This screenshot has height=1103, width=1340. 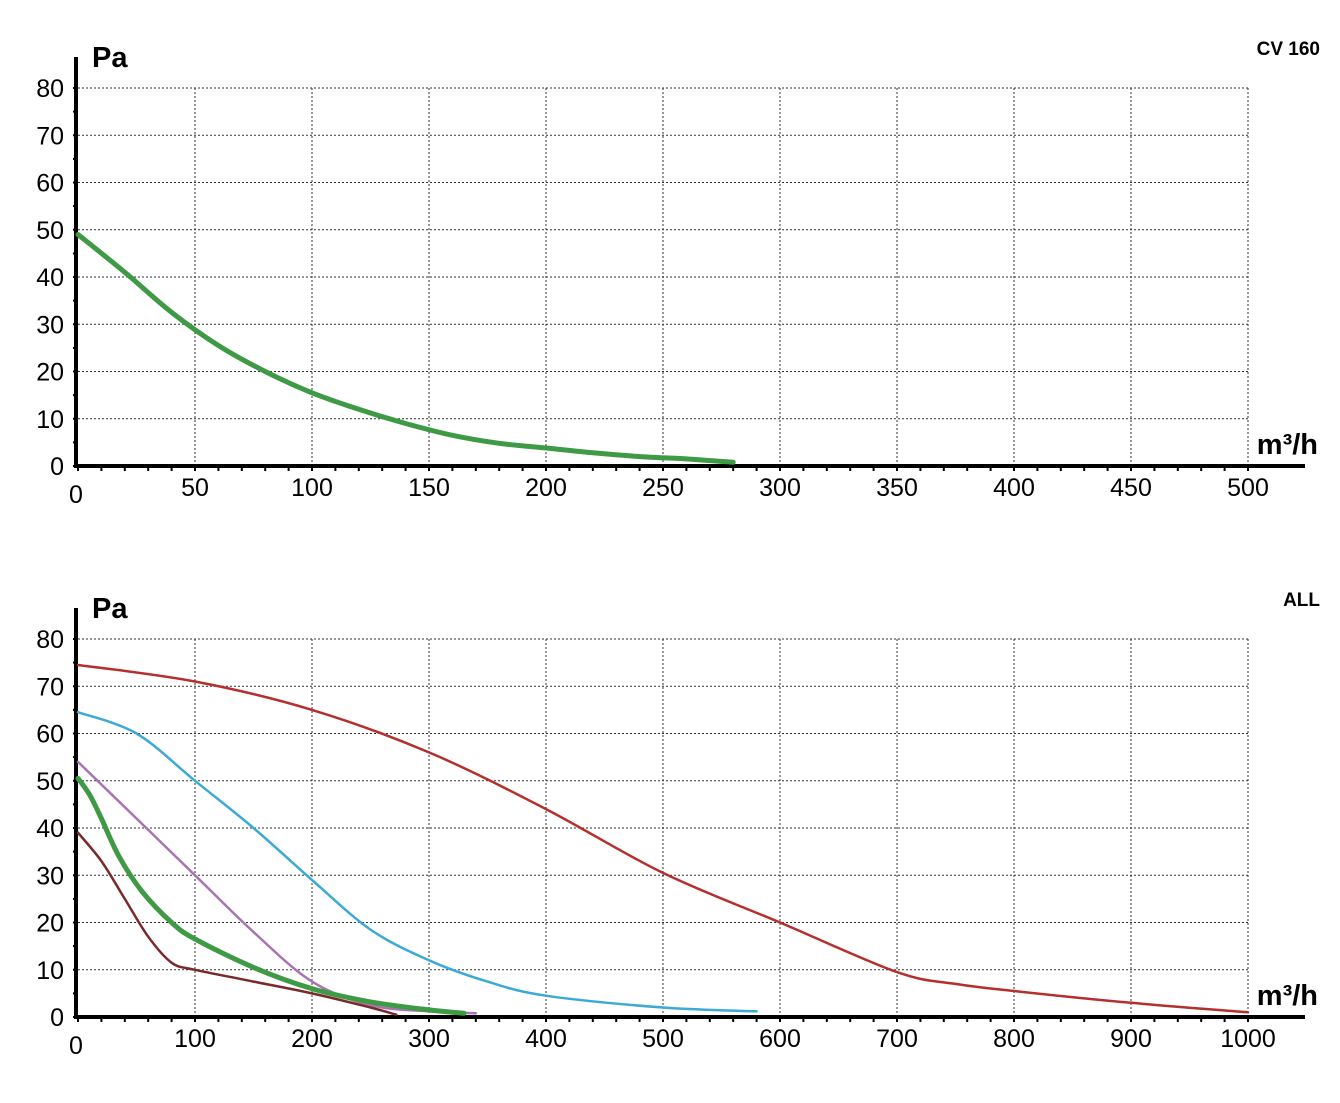 What do you see at coordinates (1287, 996) in the screenshot?
I see `chart2-x-axis-label: m³/h` at bounding box center [1287, 996].